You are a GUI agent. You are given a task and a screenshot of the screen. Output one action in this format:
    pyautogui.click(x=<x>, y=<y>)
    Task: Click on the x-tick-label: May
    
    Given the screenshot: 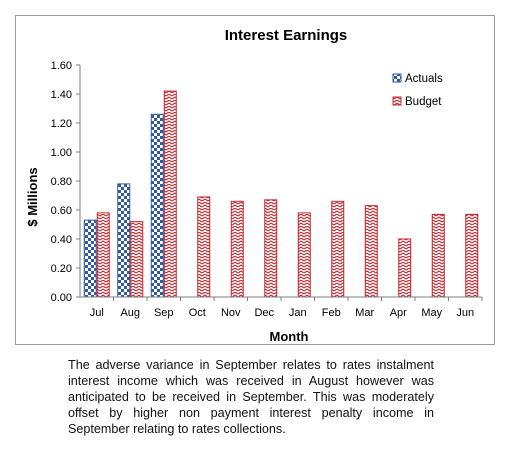 What is the action you would take?
    pyautogui.click(x=431, y=313)
    